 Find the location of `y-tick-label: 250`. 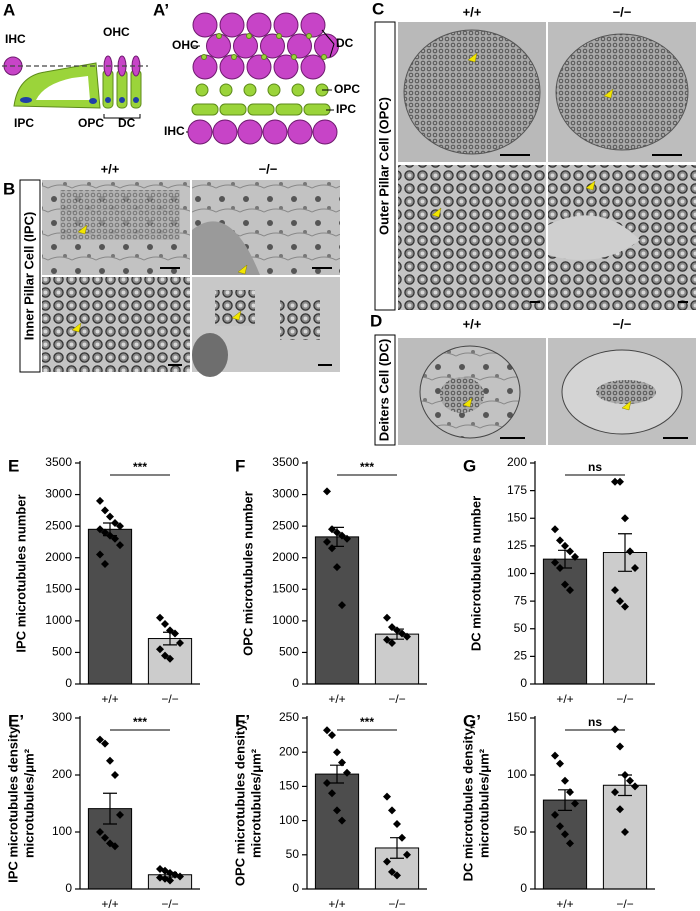

y-tick-label: 250 is located at coordinates (289, 717).